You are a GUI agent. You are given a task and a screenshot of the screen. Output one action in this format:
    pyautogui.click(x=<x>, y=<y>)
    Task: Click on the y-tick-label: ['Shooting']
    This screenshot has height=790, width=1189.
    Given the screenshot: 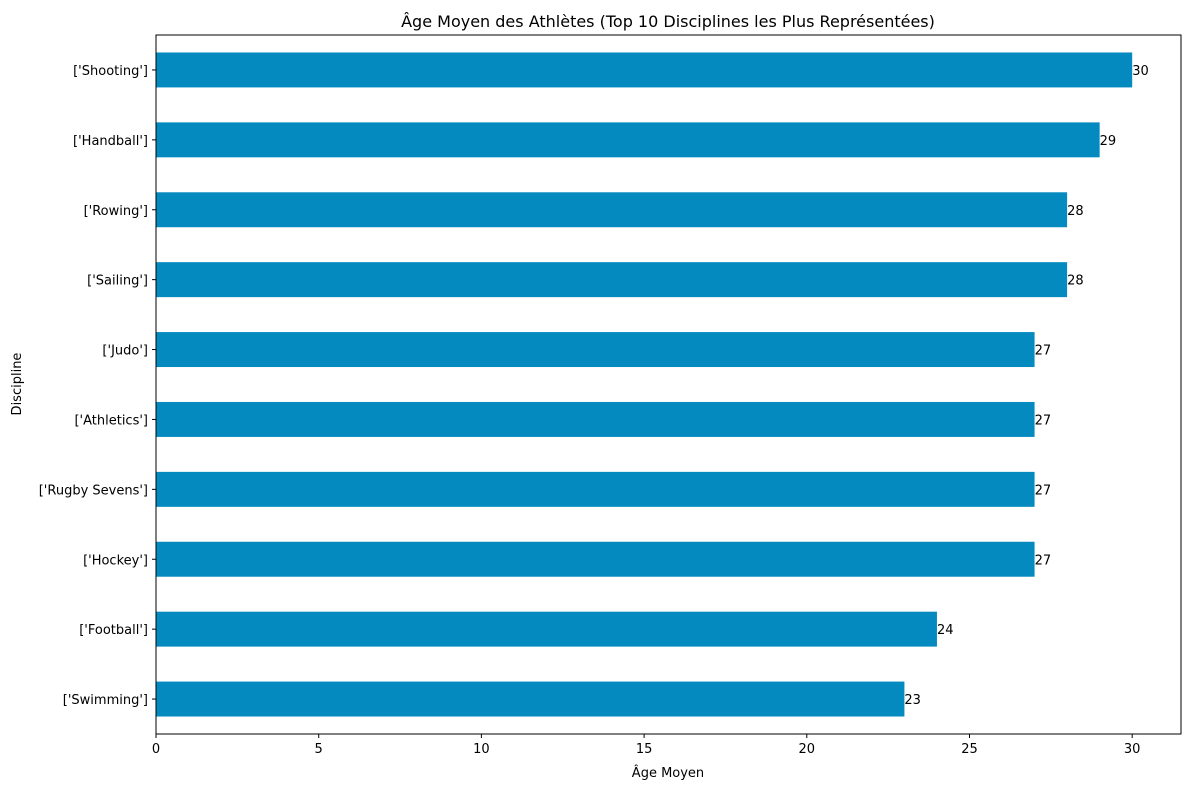 What is the action you would take?
    pyautogui.click(x=110, y=71)
    